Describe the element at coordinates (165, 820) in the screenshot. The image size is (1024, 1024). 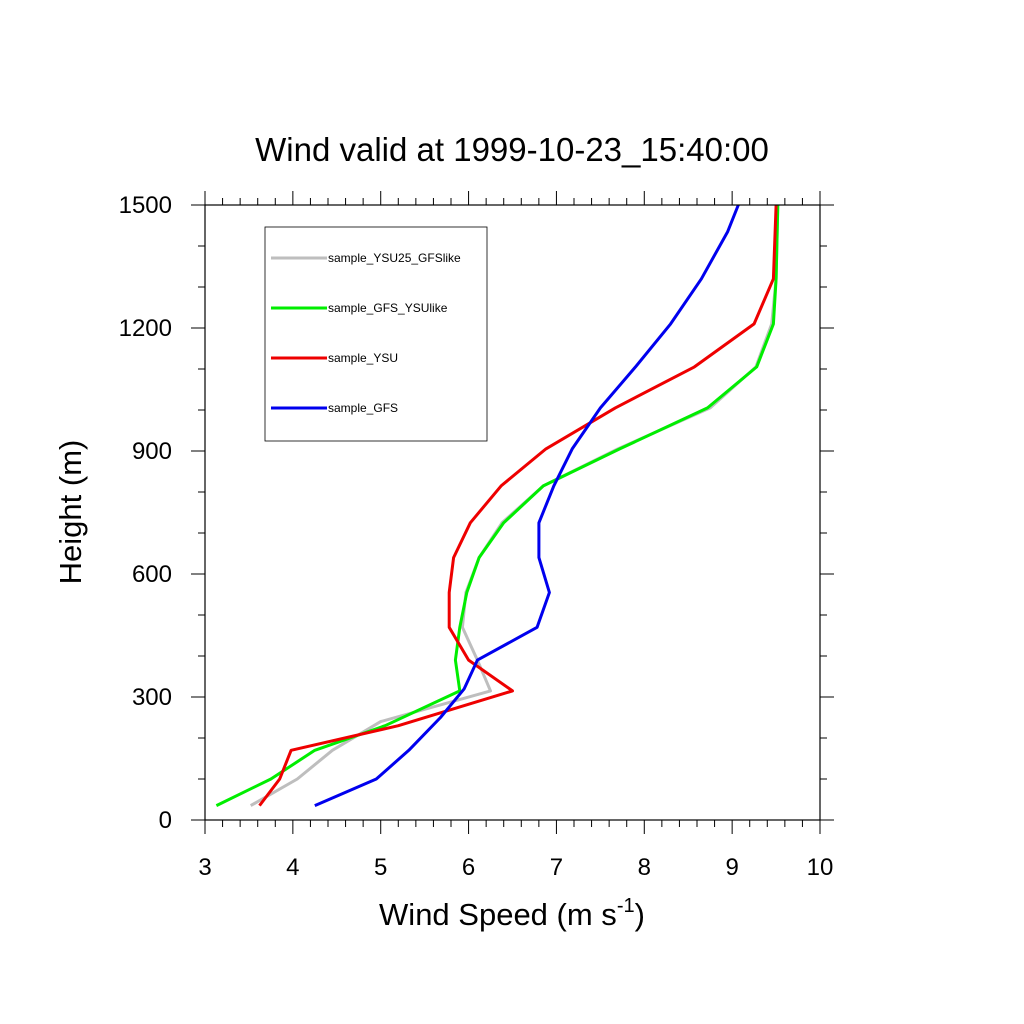
I see `y-tick-label: 0` at that location.